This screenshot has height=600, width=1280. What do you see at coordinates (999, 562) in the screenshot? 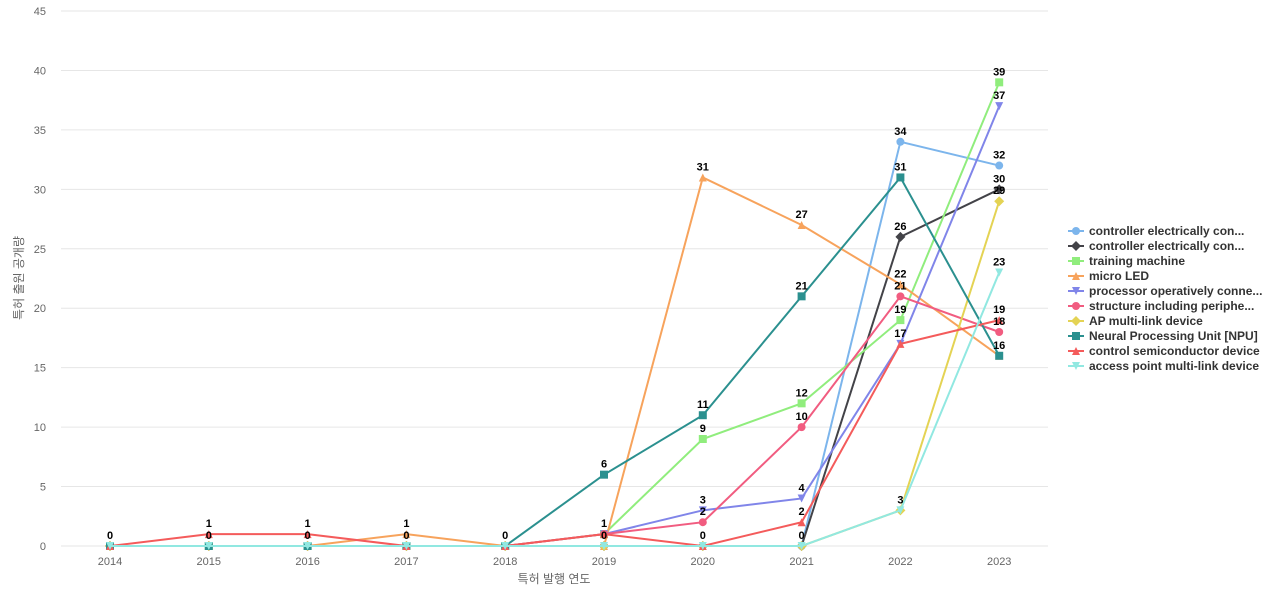
I see `x-tick-label: 2023` at bounding box center [999, 562].